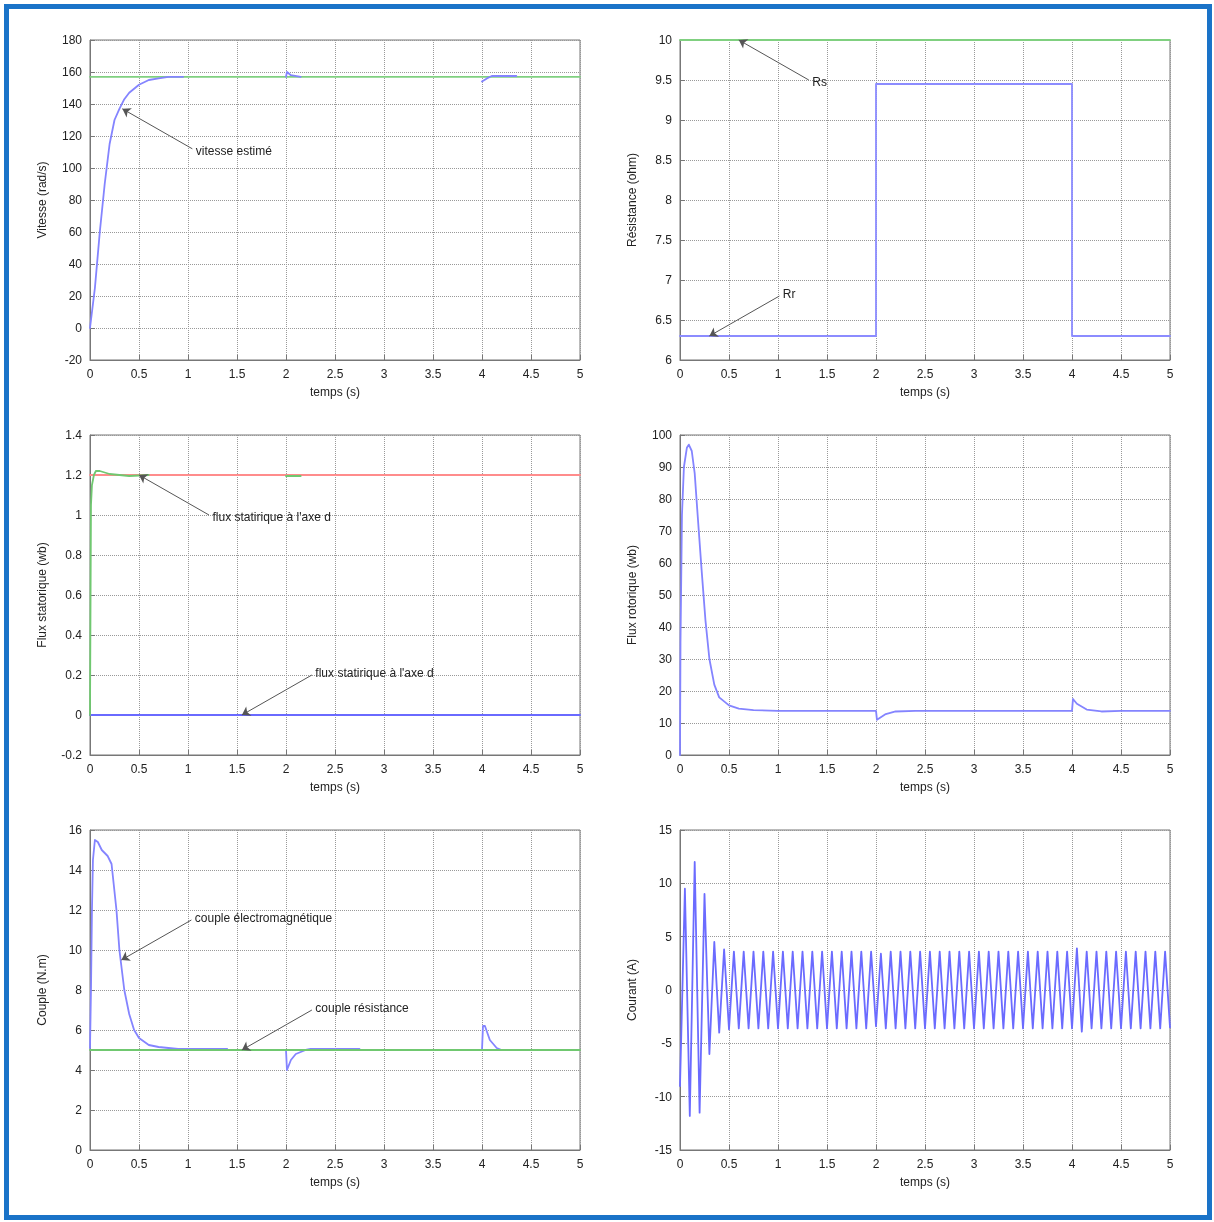 The width and height of the screenshot is (1214, 1222). What do you see at coordinates (73, 360) in the screenshot?
I see `y-tick-label: -20` at bounding box center [73, 360].